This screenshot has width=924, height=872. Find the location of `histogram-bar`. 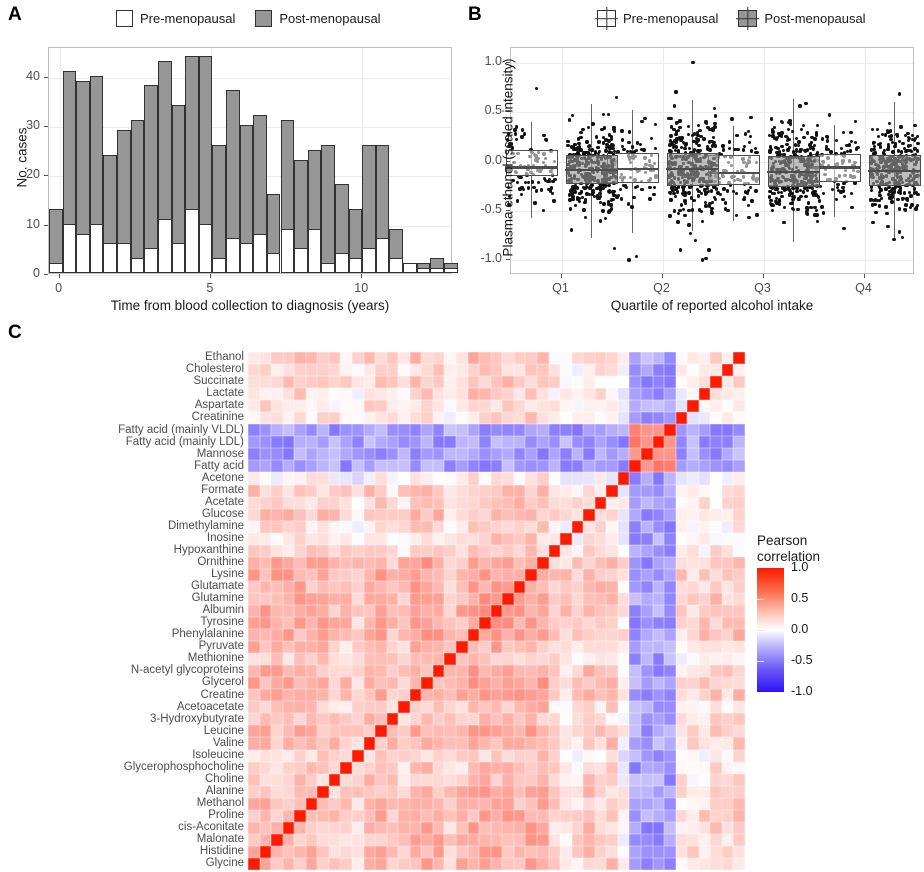

histogram-bar is located at coordinates (328, 159).